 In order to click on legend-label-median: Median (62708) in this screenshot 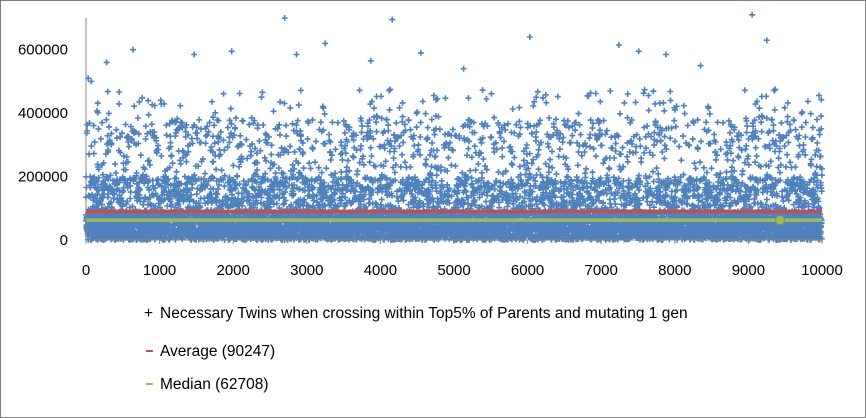, I will do `click(214, 384)`.